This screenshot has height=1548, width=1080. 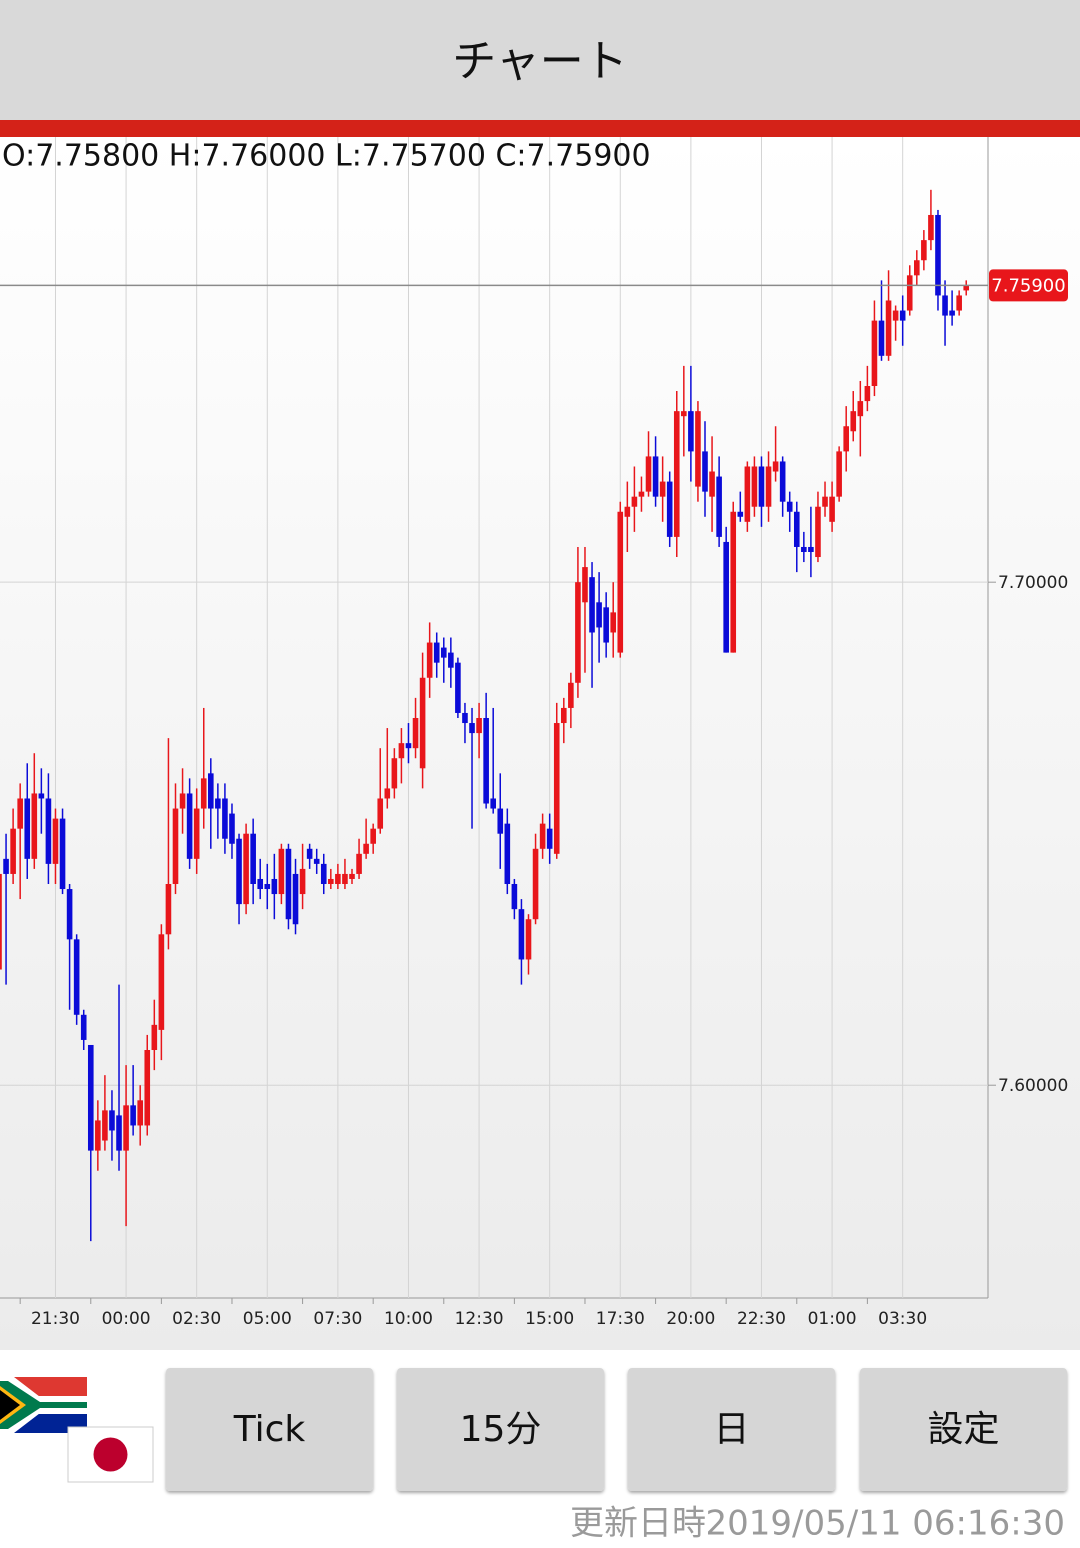 I want to click on timeframe-button: 設定, so click(x=963, y=1429).